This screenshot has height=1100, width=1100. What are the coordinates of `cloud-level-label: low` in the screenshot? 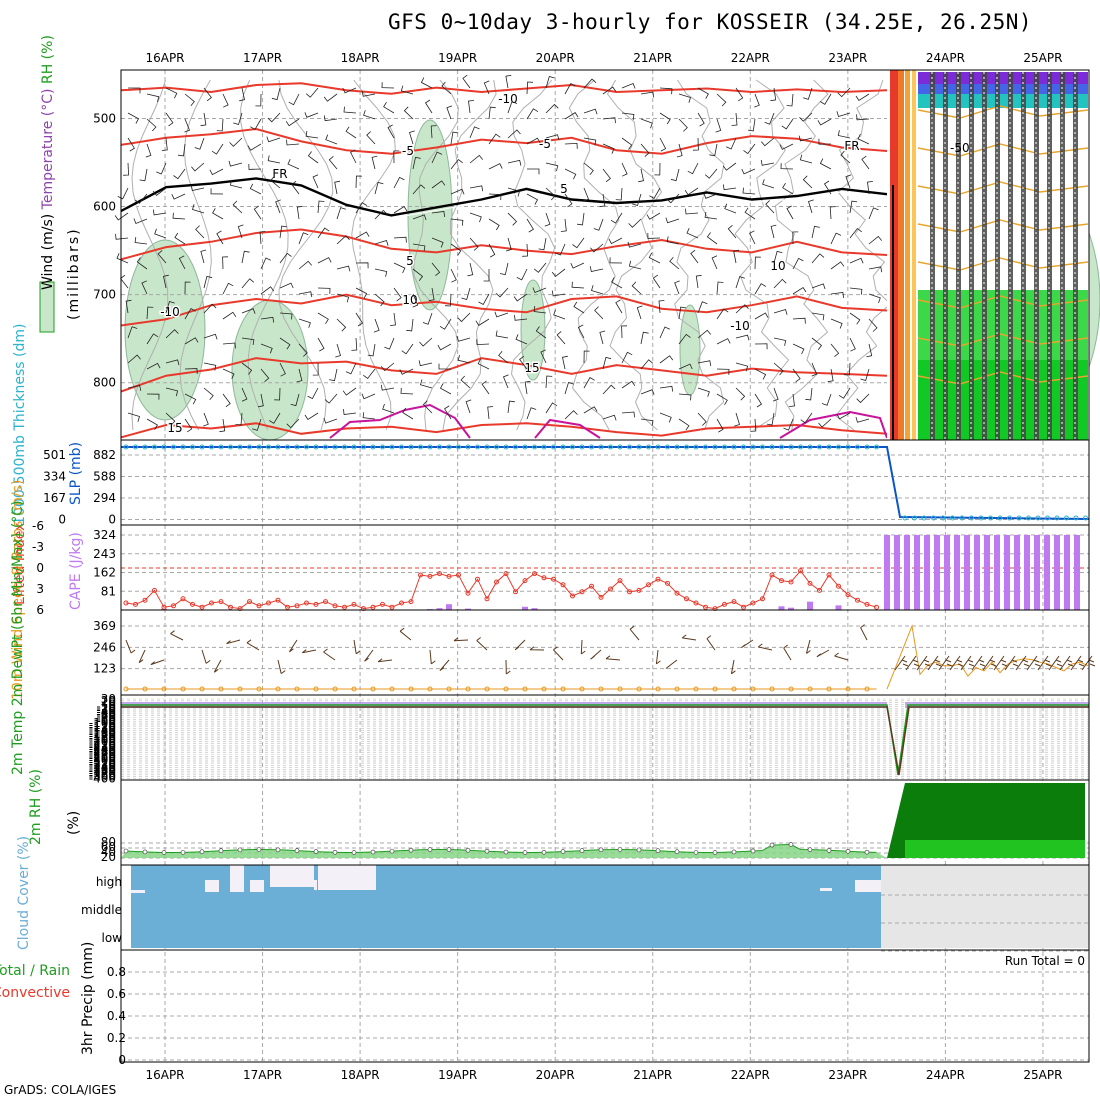 It's located at (112, 938).